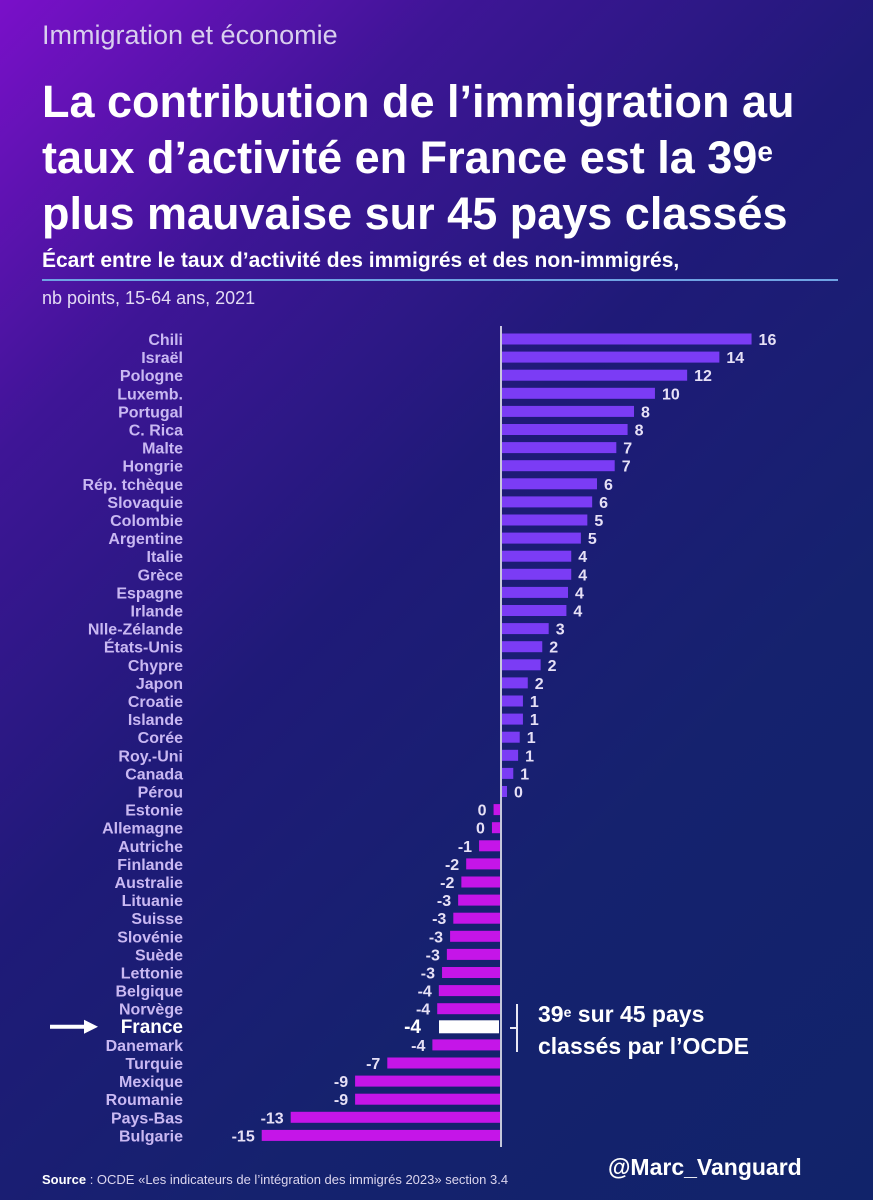 Image resolution: width=873 pixels, height=1200 pixels. Describe the element at coordinates (645, 412) in the screenshot. I see `value-label-portugal: 8` at that location.